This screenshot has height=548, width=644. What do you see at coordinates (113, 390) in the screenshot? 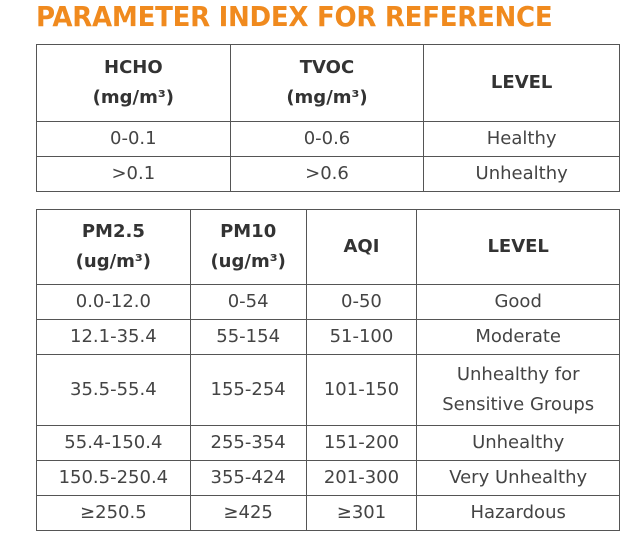
I see `cell-pm25: 35.5-55.4` at bounding box center [113, 390].